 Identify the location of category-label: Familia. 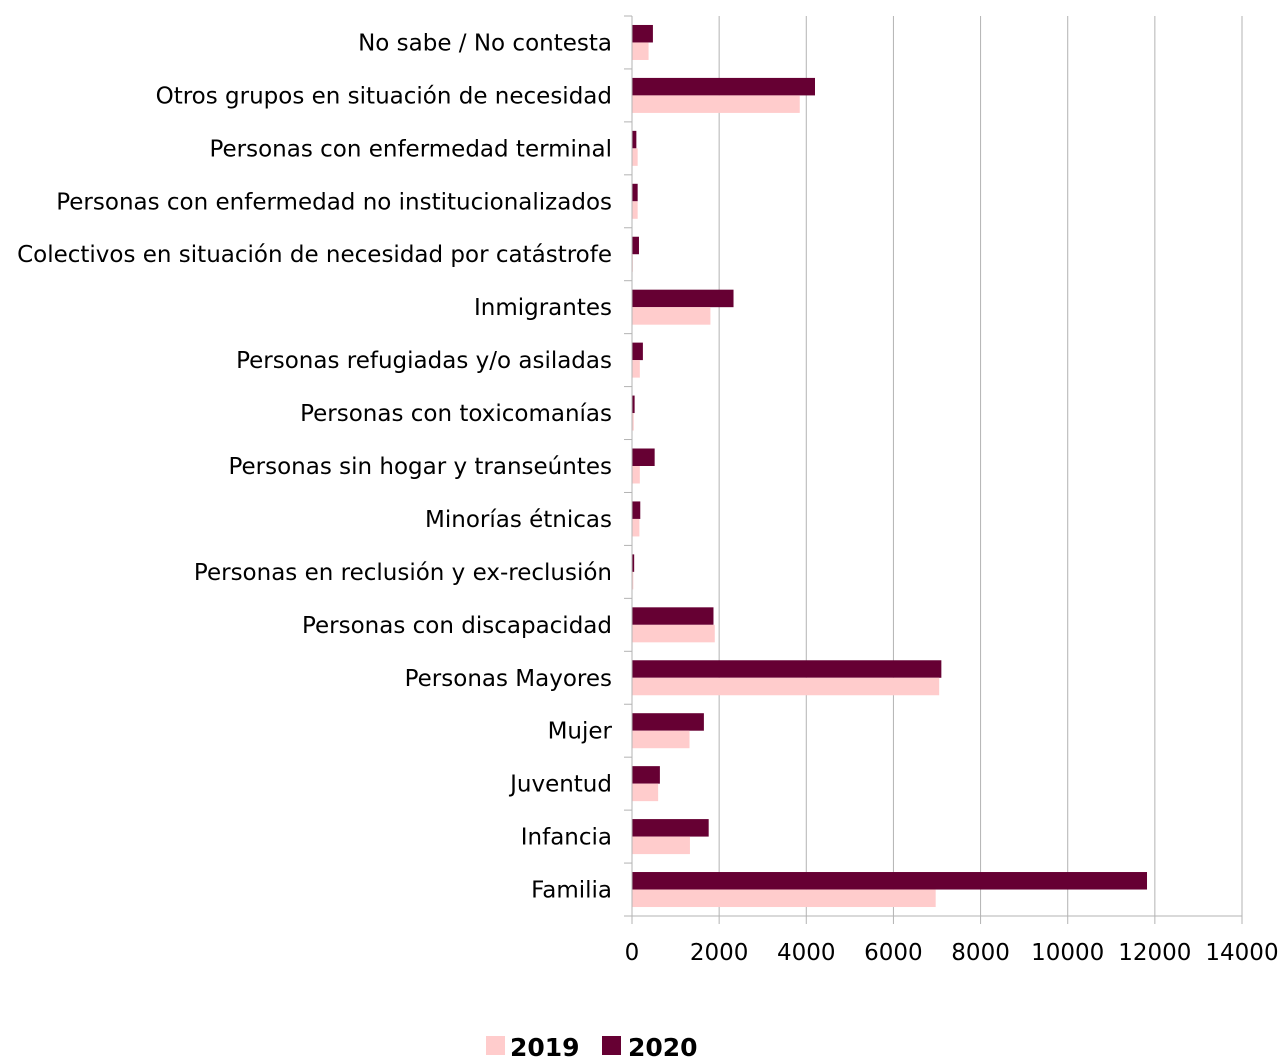
(571, 891).